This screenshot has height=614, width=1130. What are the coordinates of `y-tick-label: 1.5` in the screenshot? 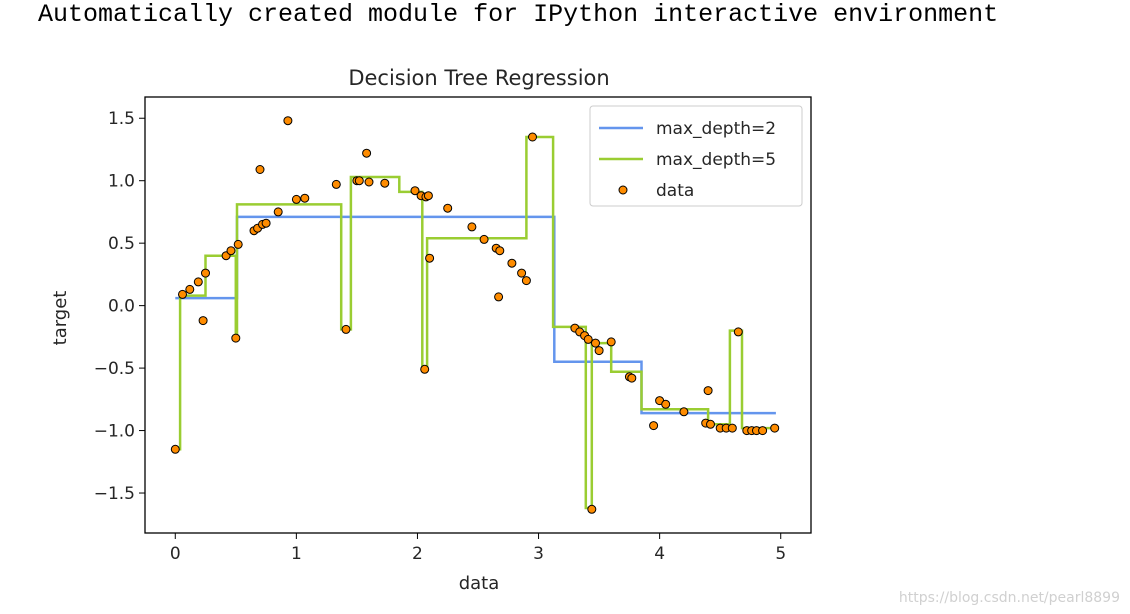 It's located at (121, 119).